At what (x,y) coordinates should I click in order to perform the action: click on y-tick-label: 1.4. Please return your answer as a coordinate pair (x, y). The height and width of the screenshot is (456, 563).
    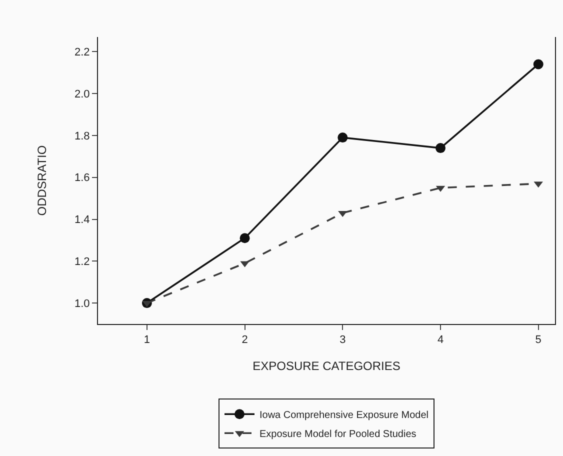
    Looking at the image, I should click on (82, 220).